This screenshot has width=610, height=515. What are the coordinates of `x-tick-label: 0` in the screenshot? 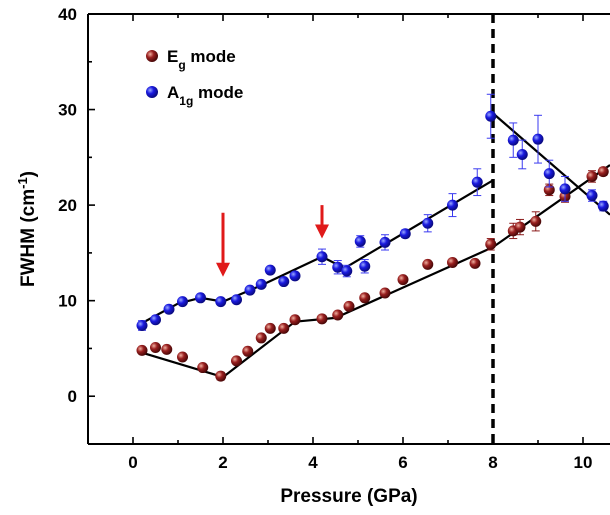 It's located at (132, 462).